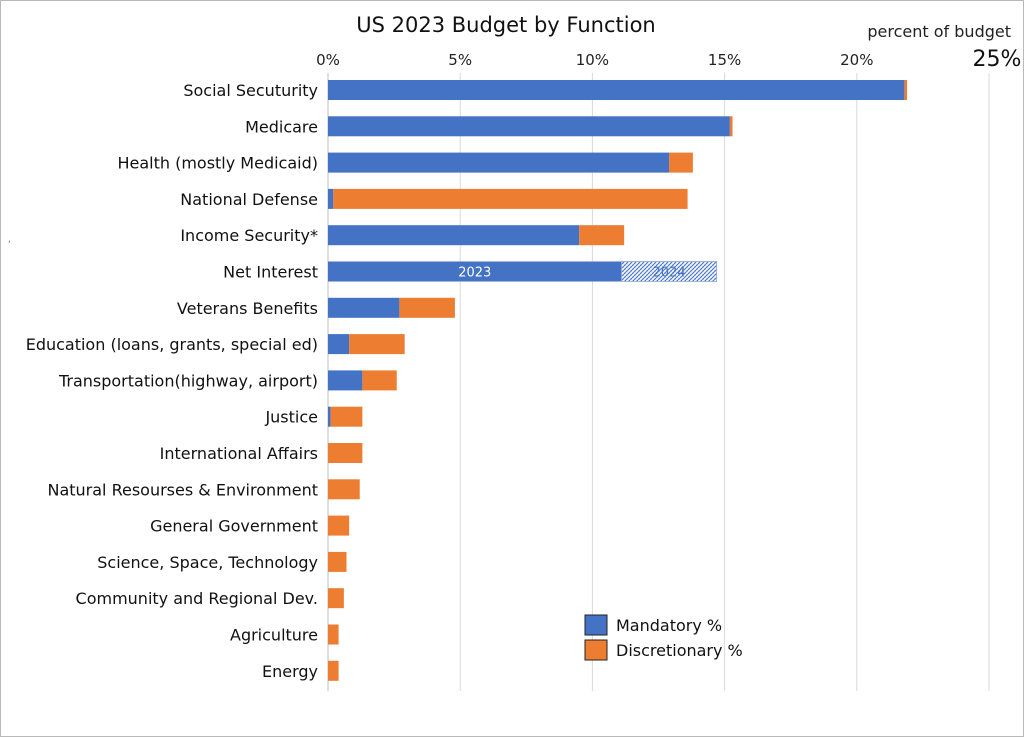 This screenshot has height=737, width=1024. I want to click on legend-swatch-mandatory, so click(596, 625).